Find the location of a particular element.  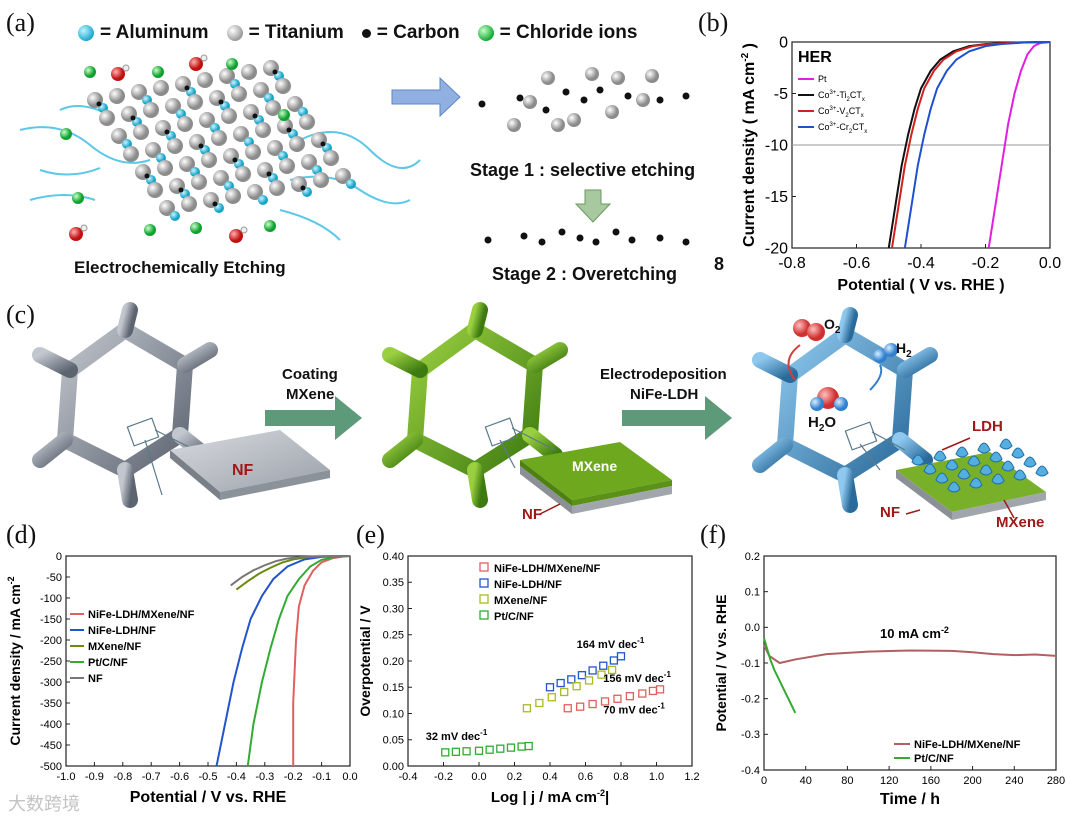

legend-titanium: = Titanium is located at coordinates (285, 33).